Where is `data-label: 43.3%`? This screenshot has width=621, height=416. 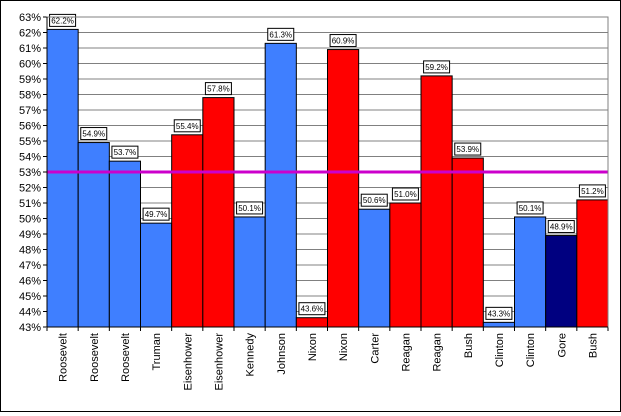
data-label: 43.3% is located at coordinates (499, 313).